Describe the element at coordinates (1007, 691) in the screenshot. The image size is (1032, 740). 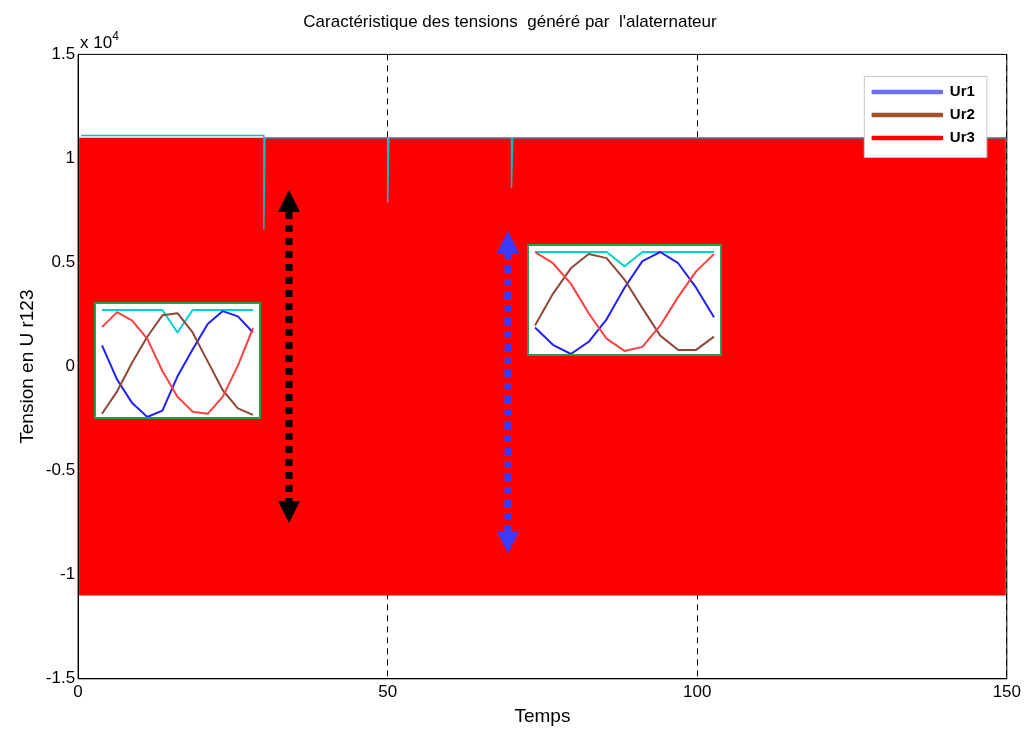
I see `x-tick-label: 150` at that location.